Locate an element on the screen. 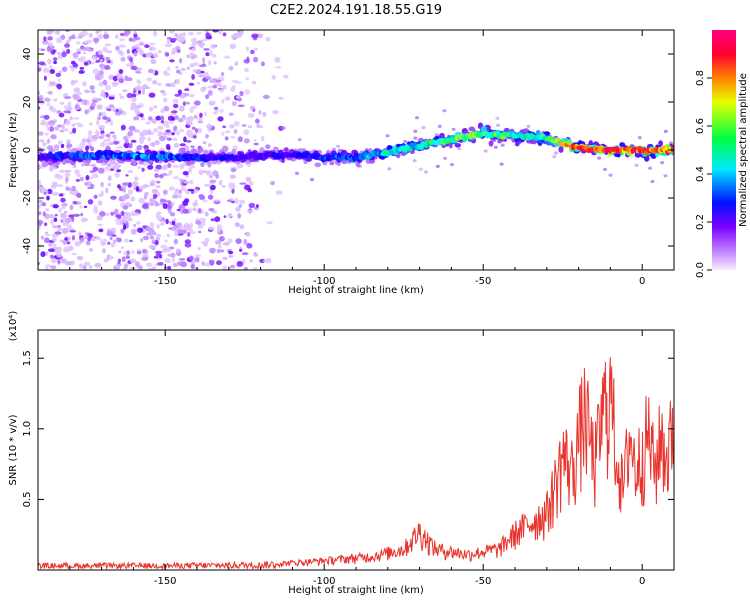 This screenshot has height=600, width=750. ridge-blob is located at coordinates (225, 149).